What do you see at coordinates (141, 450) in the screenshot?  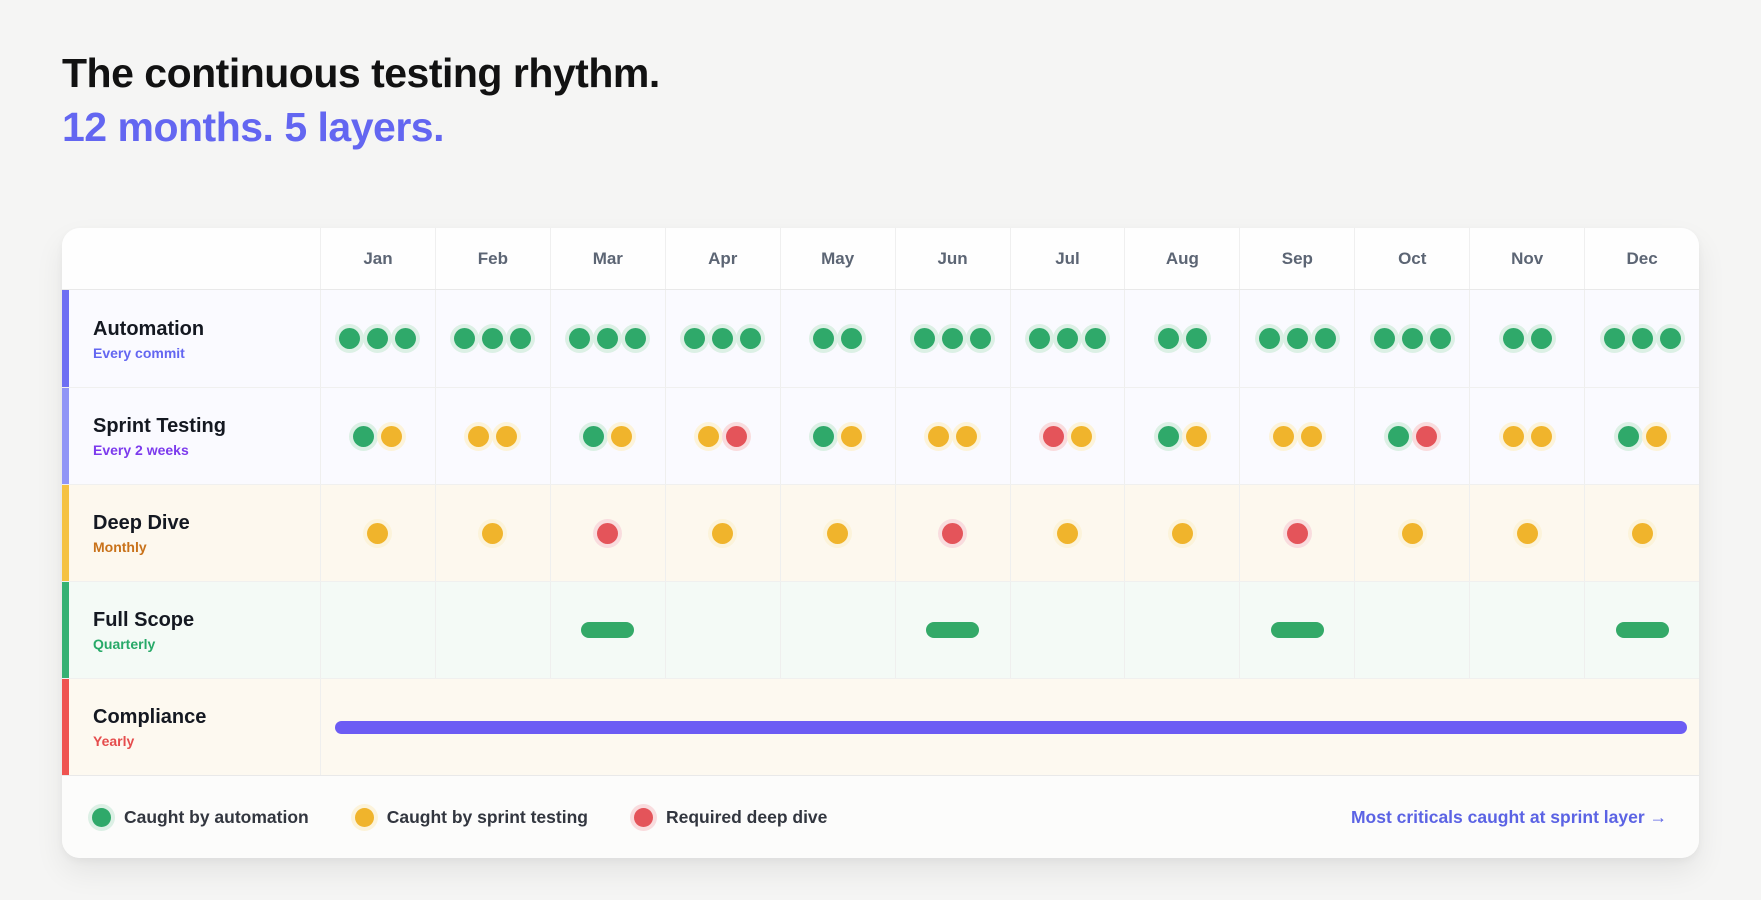 I see `row-cadence: Every 2 weeks` at bounding box center [141, 450].